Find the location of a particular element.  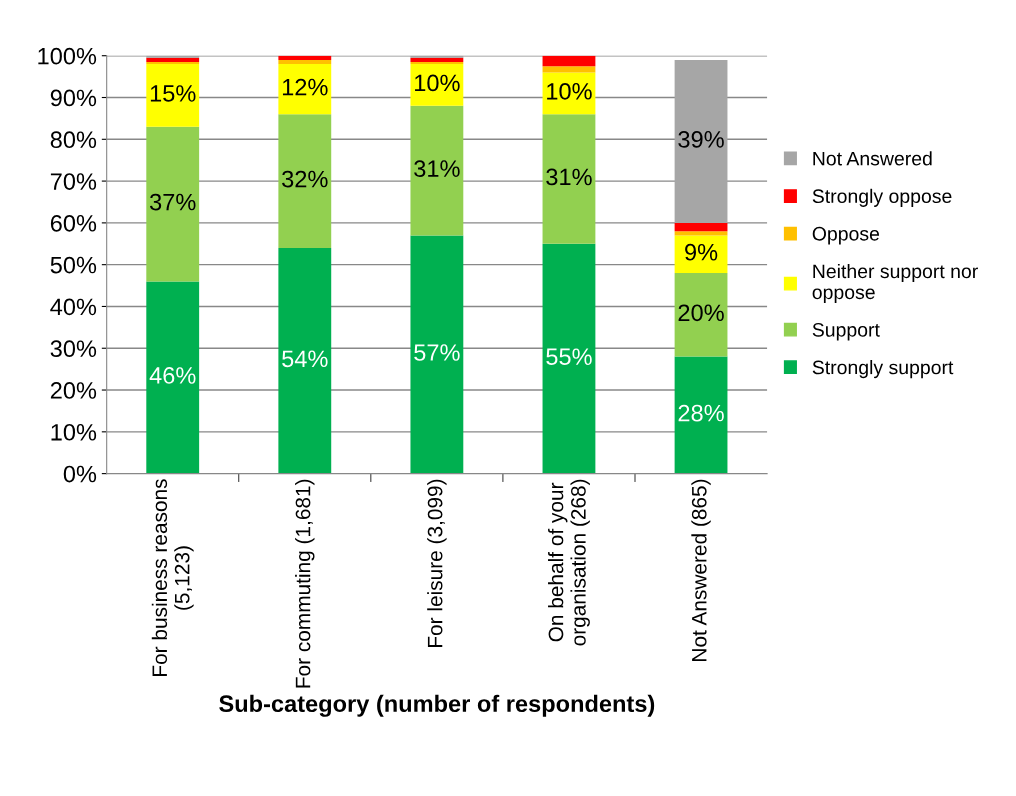

data-label: 15% is located at coordinates (173, 93).